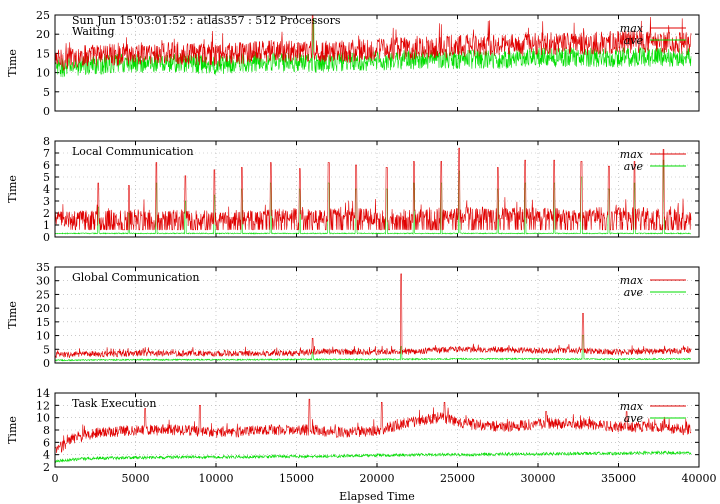 This screenshot has width=720, height=504. What do you see at coordinates (55, 478) in the screenshot?
I see `x-tick-label: 0` at bounding box center [55, 478].